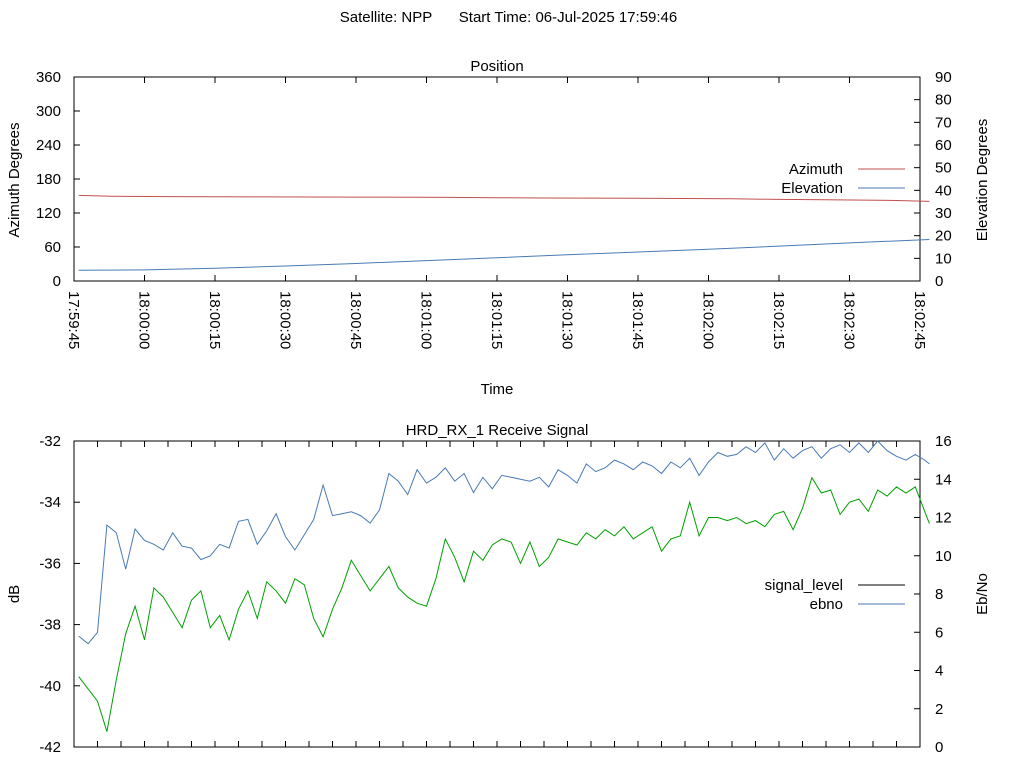 Image resolution: width=1024 pixels, height=773 pixels. What do you see at coordinates (778, 320) in the screenshot?
I see `x-tick-label: 18:02:15` at bounding box center [778, 320].